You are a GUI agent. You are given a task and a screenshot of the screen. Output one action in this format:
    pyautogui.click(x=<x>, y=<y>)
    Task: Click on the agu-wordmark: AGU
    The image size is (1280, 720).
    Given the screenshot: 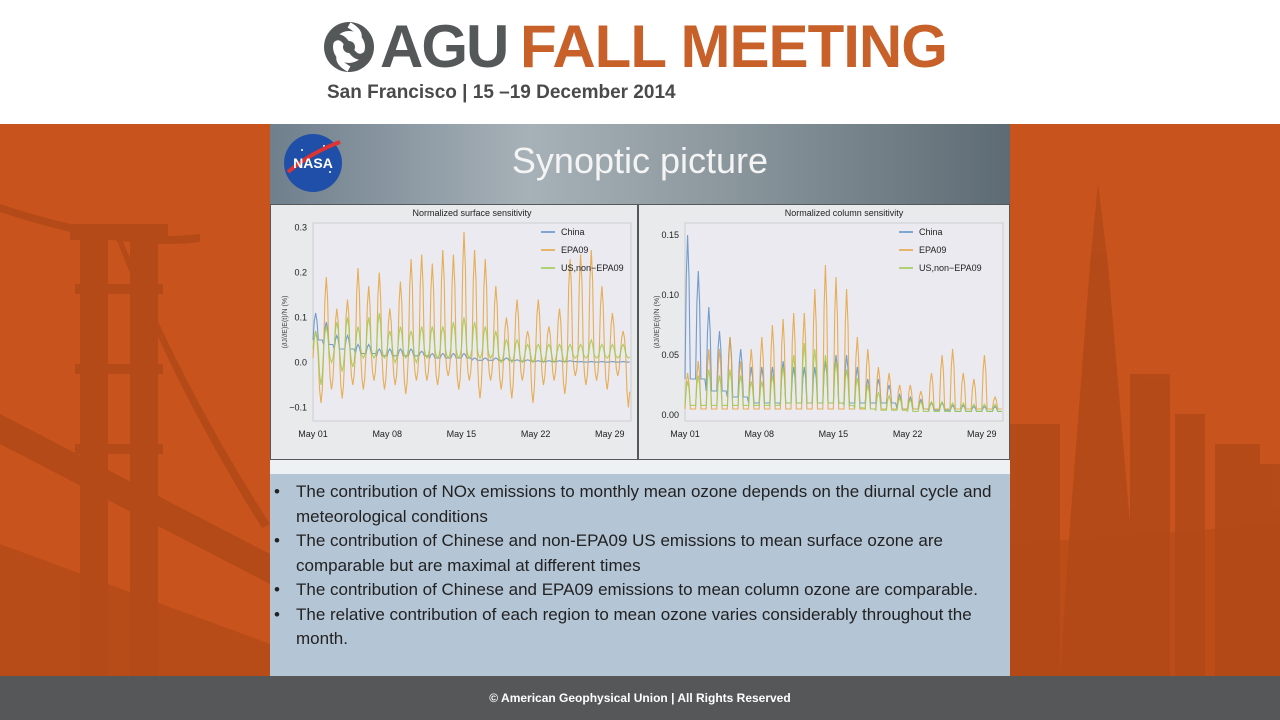 What is the action you would take?
    pyautogui.click(x=444, y=46)
    